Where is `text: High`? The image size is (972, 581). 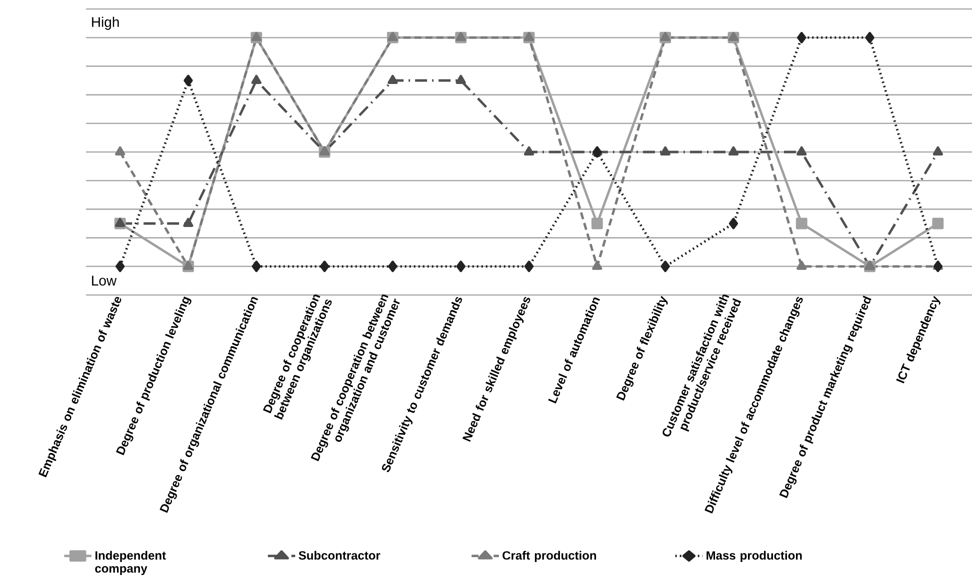 text: High is located at coordinates (105, 23).